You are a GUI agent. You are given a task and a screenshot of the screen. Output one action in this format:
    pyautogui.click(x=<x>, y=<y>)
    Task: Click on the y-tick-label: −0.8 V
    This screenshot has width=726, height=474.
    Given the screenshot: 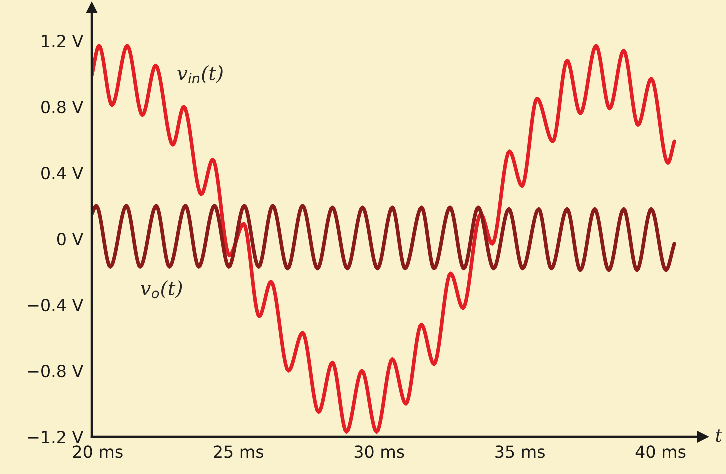 What is the action you would take?
    pyautogui.click(x=56, y=371)
    